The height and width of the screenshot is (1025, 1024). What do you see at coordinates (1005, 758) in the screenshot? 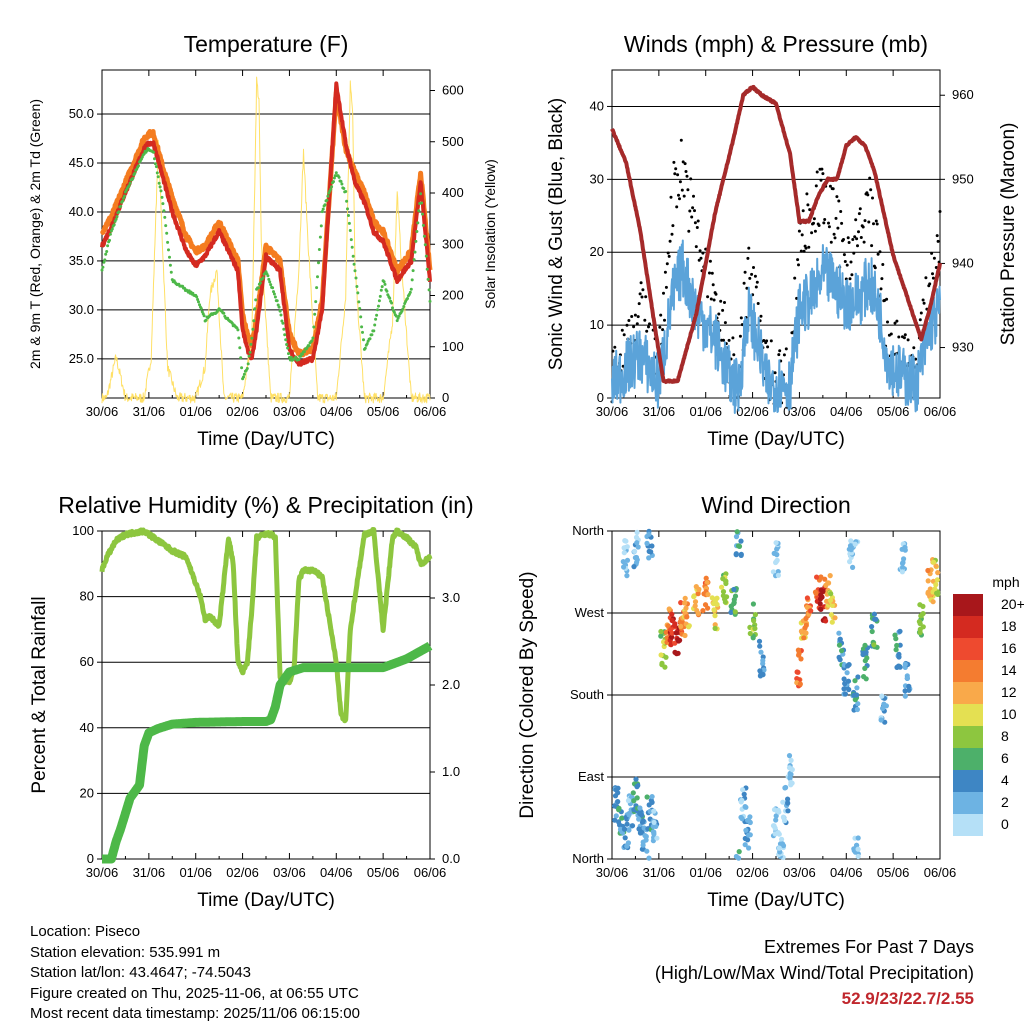
I see `colorbar-label: 6` at bounding box center [1005, 758].